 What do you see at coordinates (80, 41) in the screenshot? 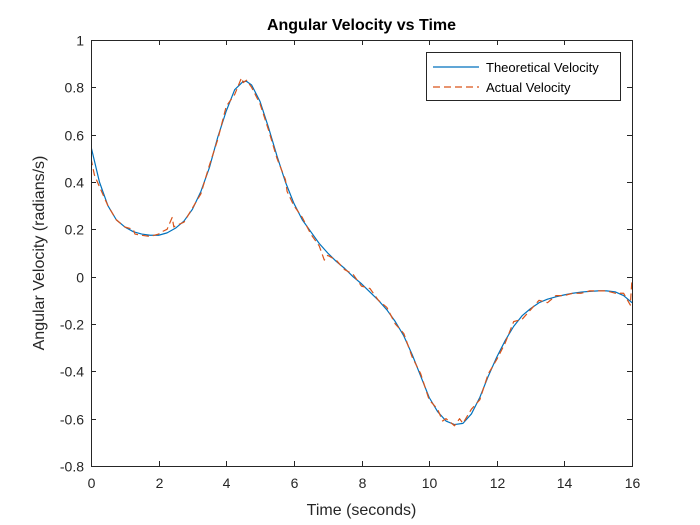
I see `y-tick-label: 1` at bounding box center [80, 41].